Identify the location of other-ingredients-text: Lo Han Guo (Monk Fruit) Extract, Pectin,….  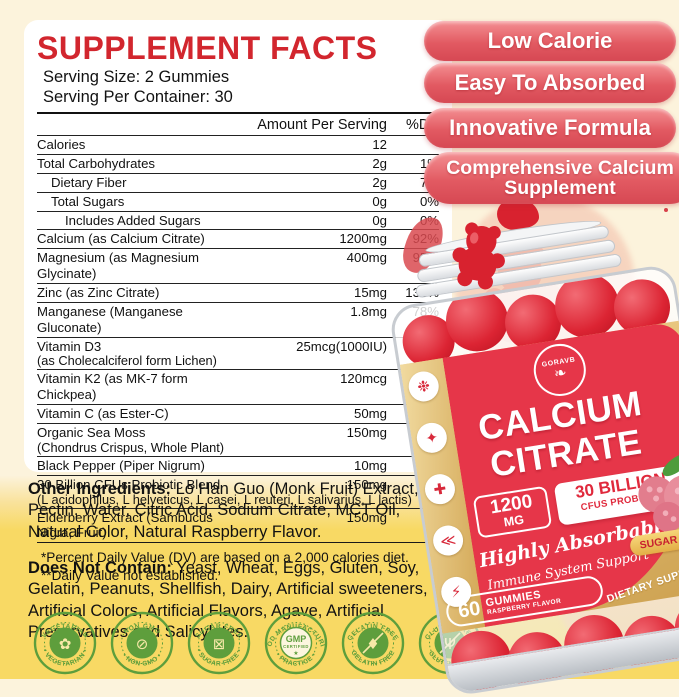
(223, 510).